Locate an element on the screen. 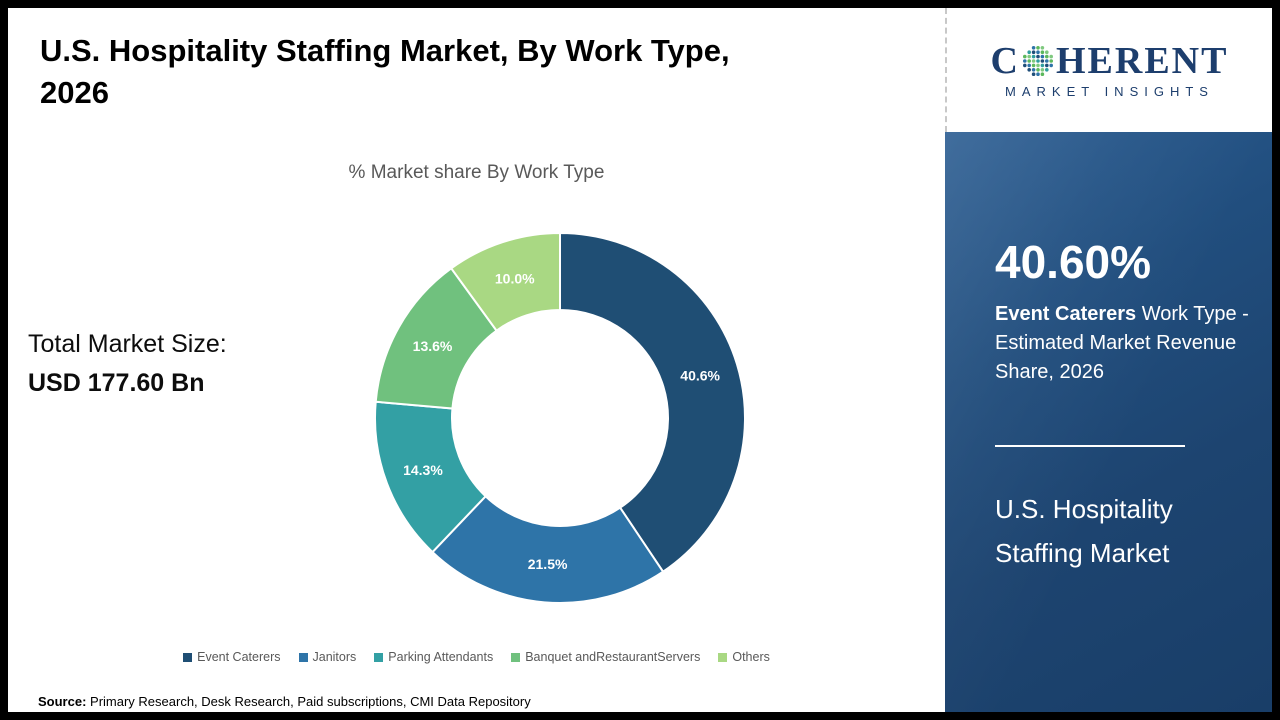  legend-label: Banquet andRestaurantServers is located at coordinates (613, 657).